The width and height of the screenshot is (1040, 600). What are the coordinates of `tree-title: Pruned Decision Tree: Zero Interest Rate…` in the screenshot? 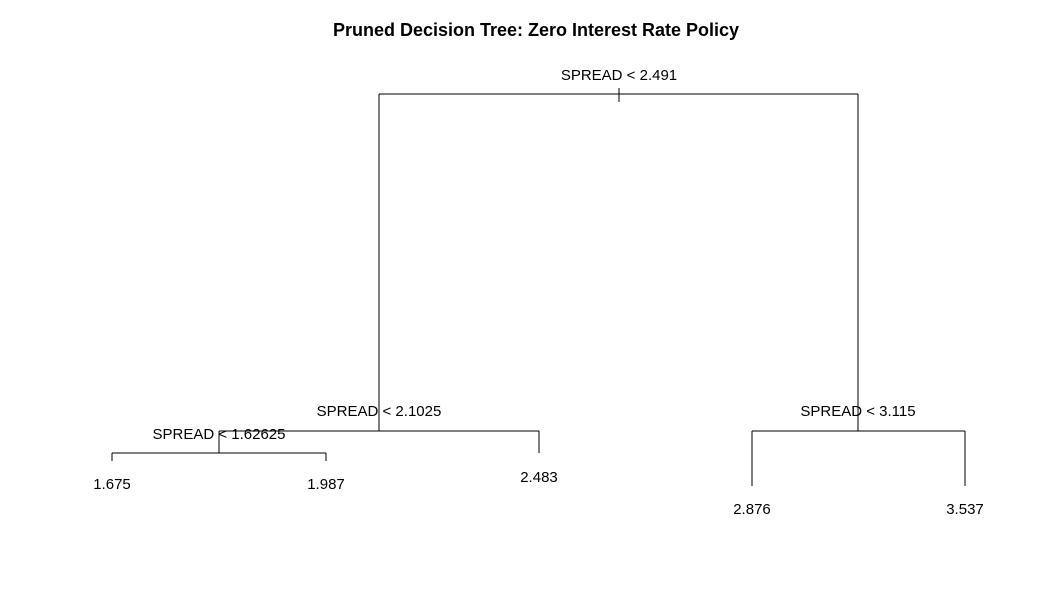 It's located at (536, 30).